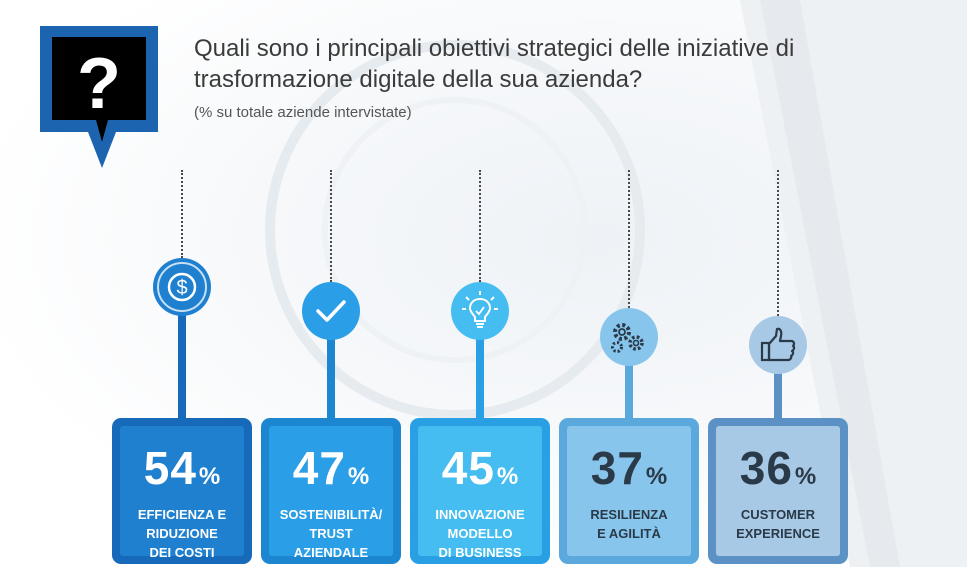  Describe the element at coordinates (480, 514) in the screenshot. I see `label-line: INNOVAZIONE` at that location.